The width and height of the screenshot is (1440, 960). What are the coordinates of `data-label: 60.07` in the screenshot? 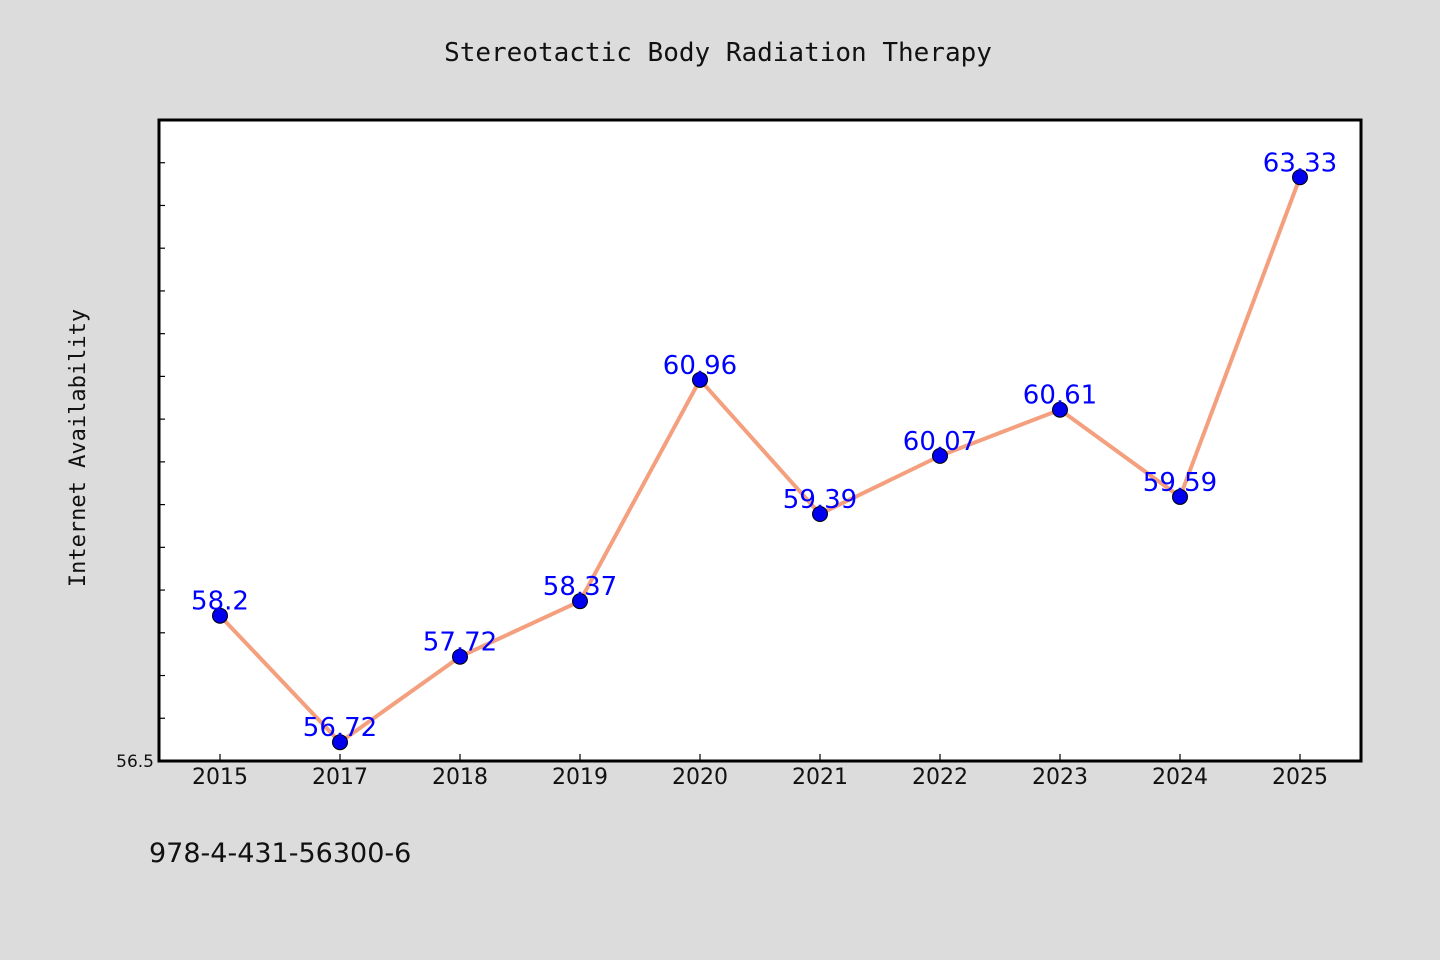 It's located at (940, 442).